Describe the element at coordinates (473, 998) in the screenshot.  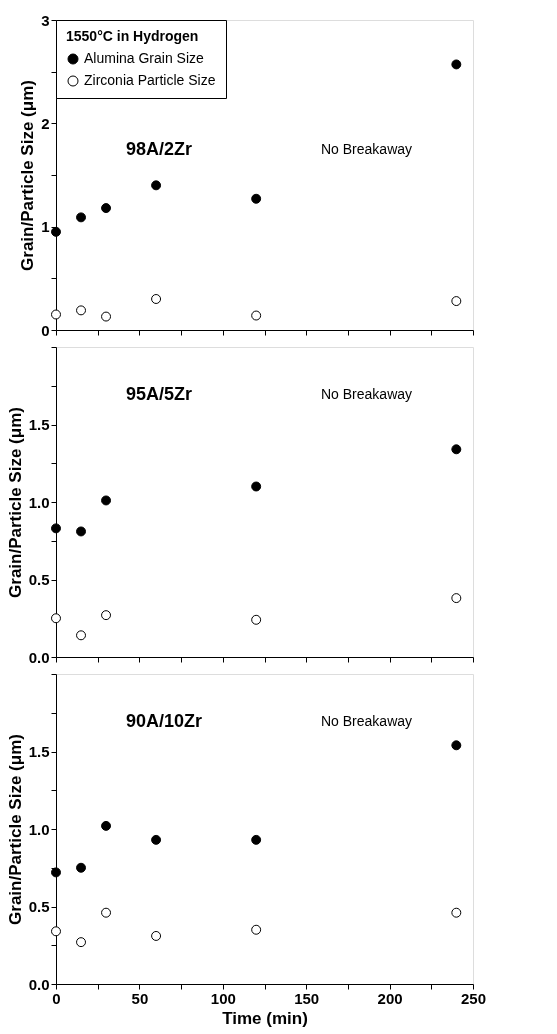
I see `x-tick-label: 250` at that location.